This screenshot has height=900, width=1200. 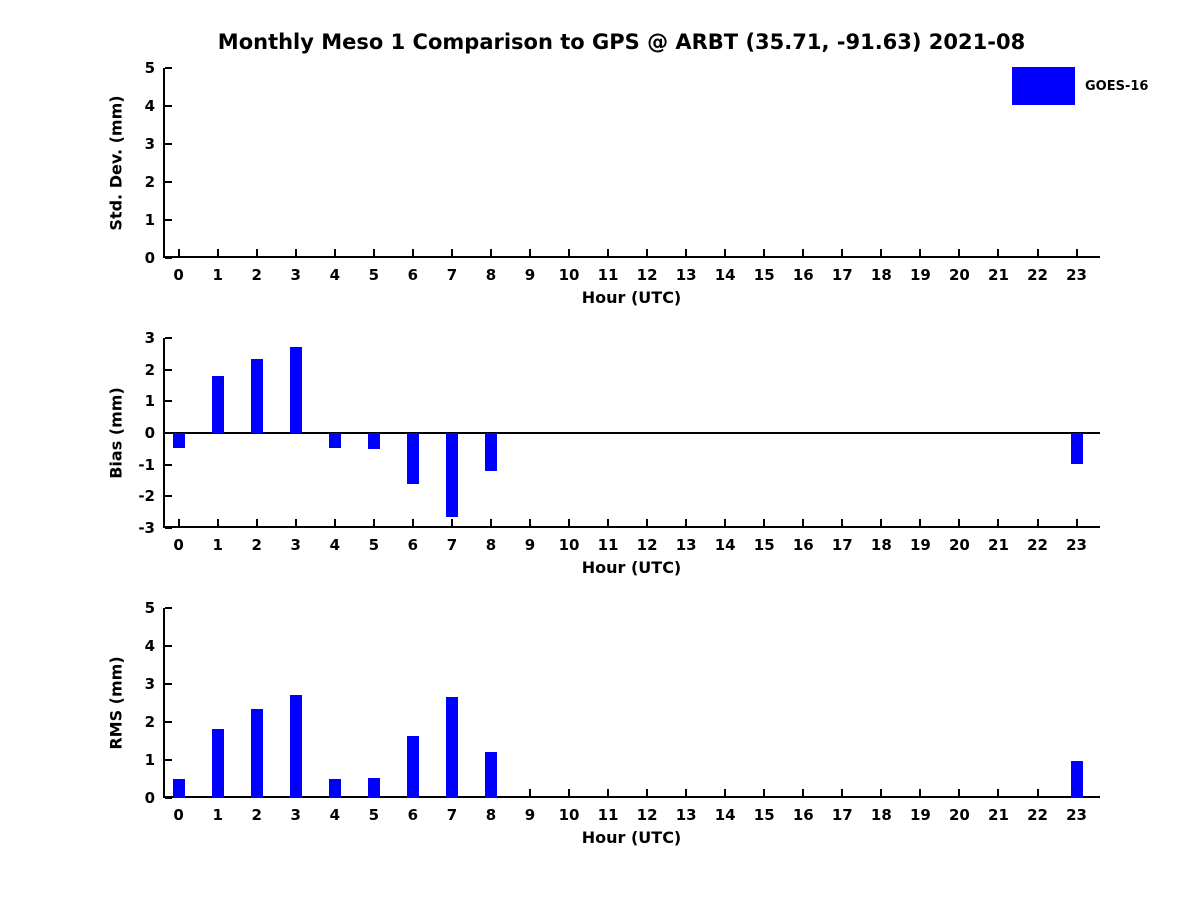 What do you see at coordinates (149, 144) in the screenshot?
I see `y-tick-label: 3` at bounding box center [149, 144].